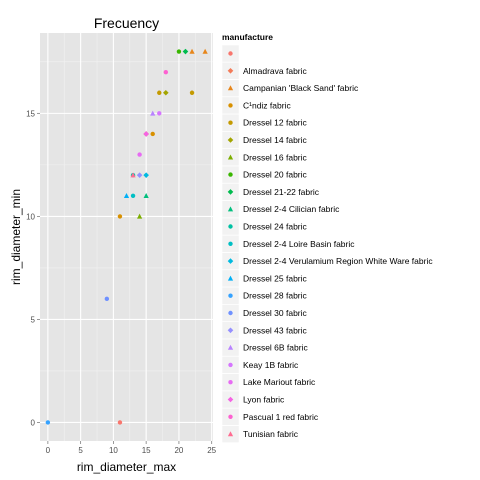 Image resolution: width=480 pixels, height=480 pixels. Describe the element at coordinates (267, 105) in the screenshot. I see `legend-label: C¹ndiz fabric` at that location.